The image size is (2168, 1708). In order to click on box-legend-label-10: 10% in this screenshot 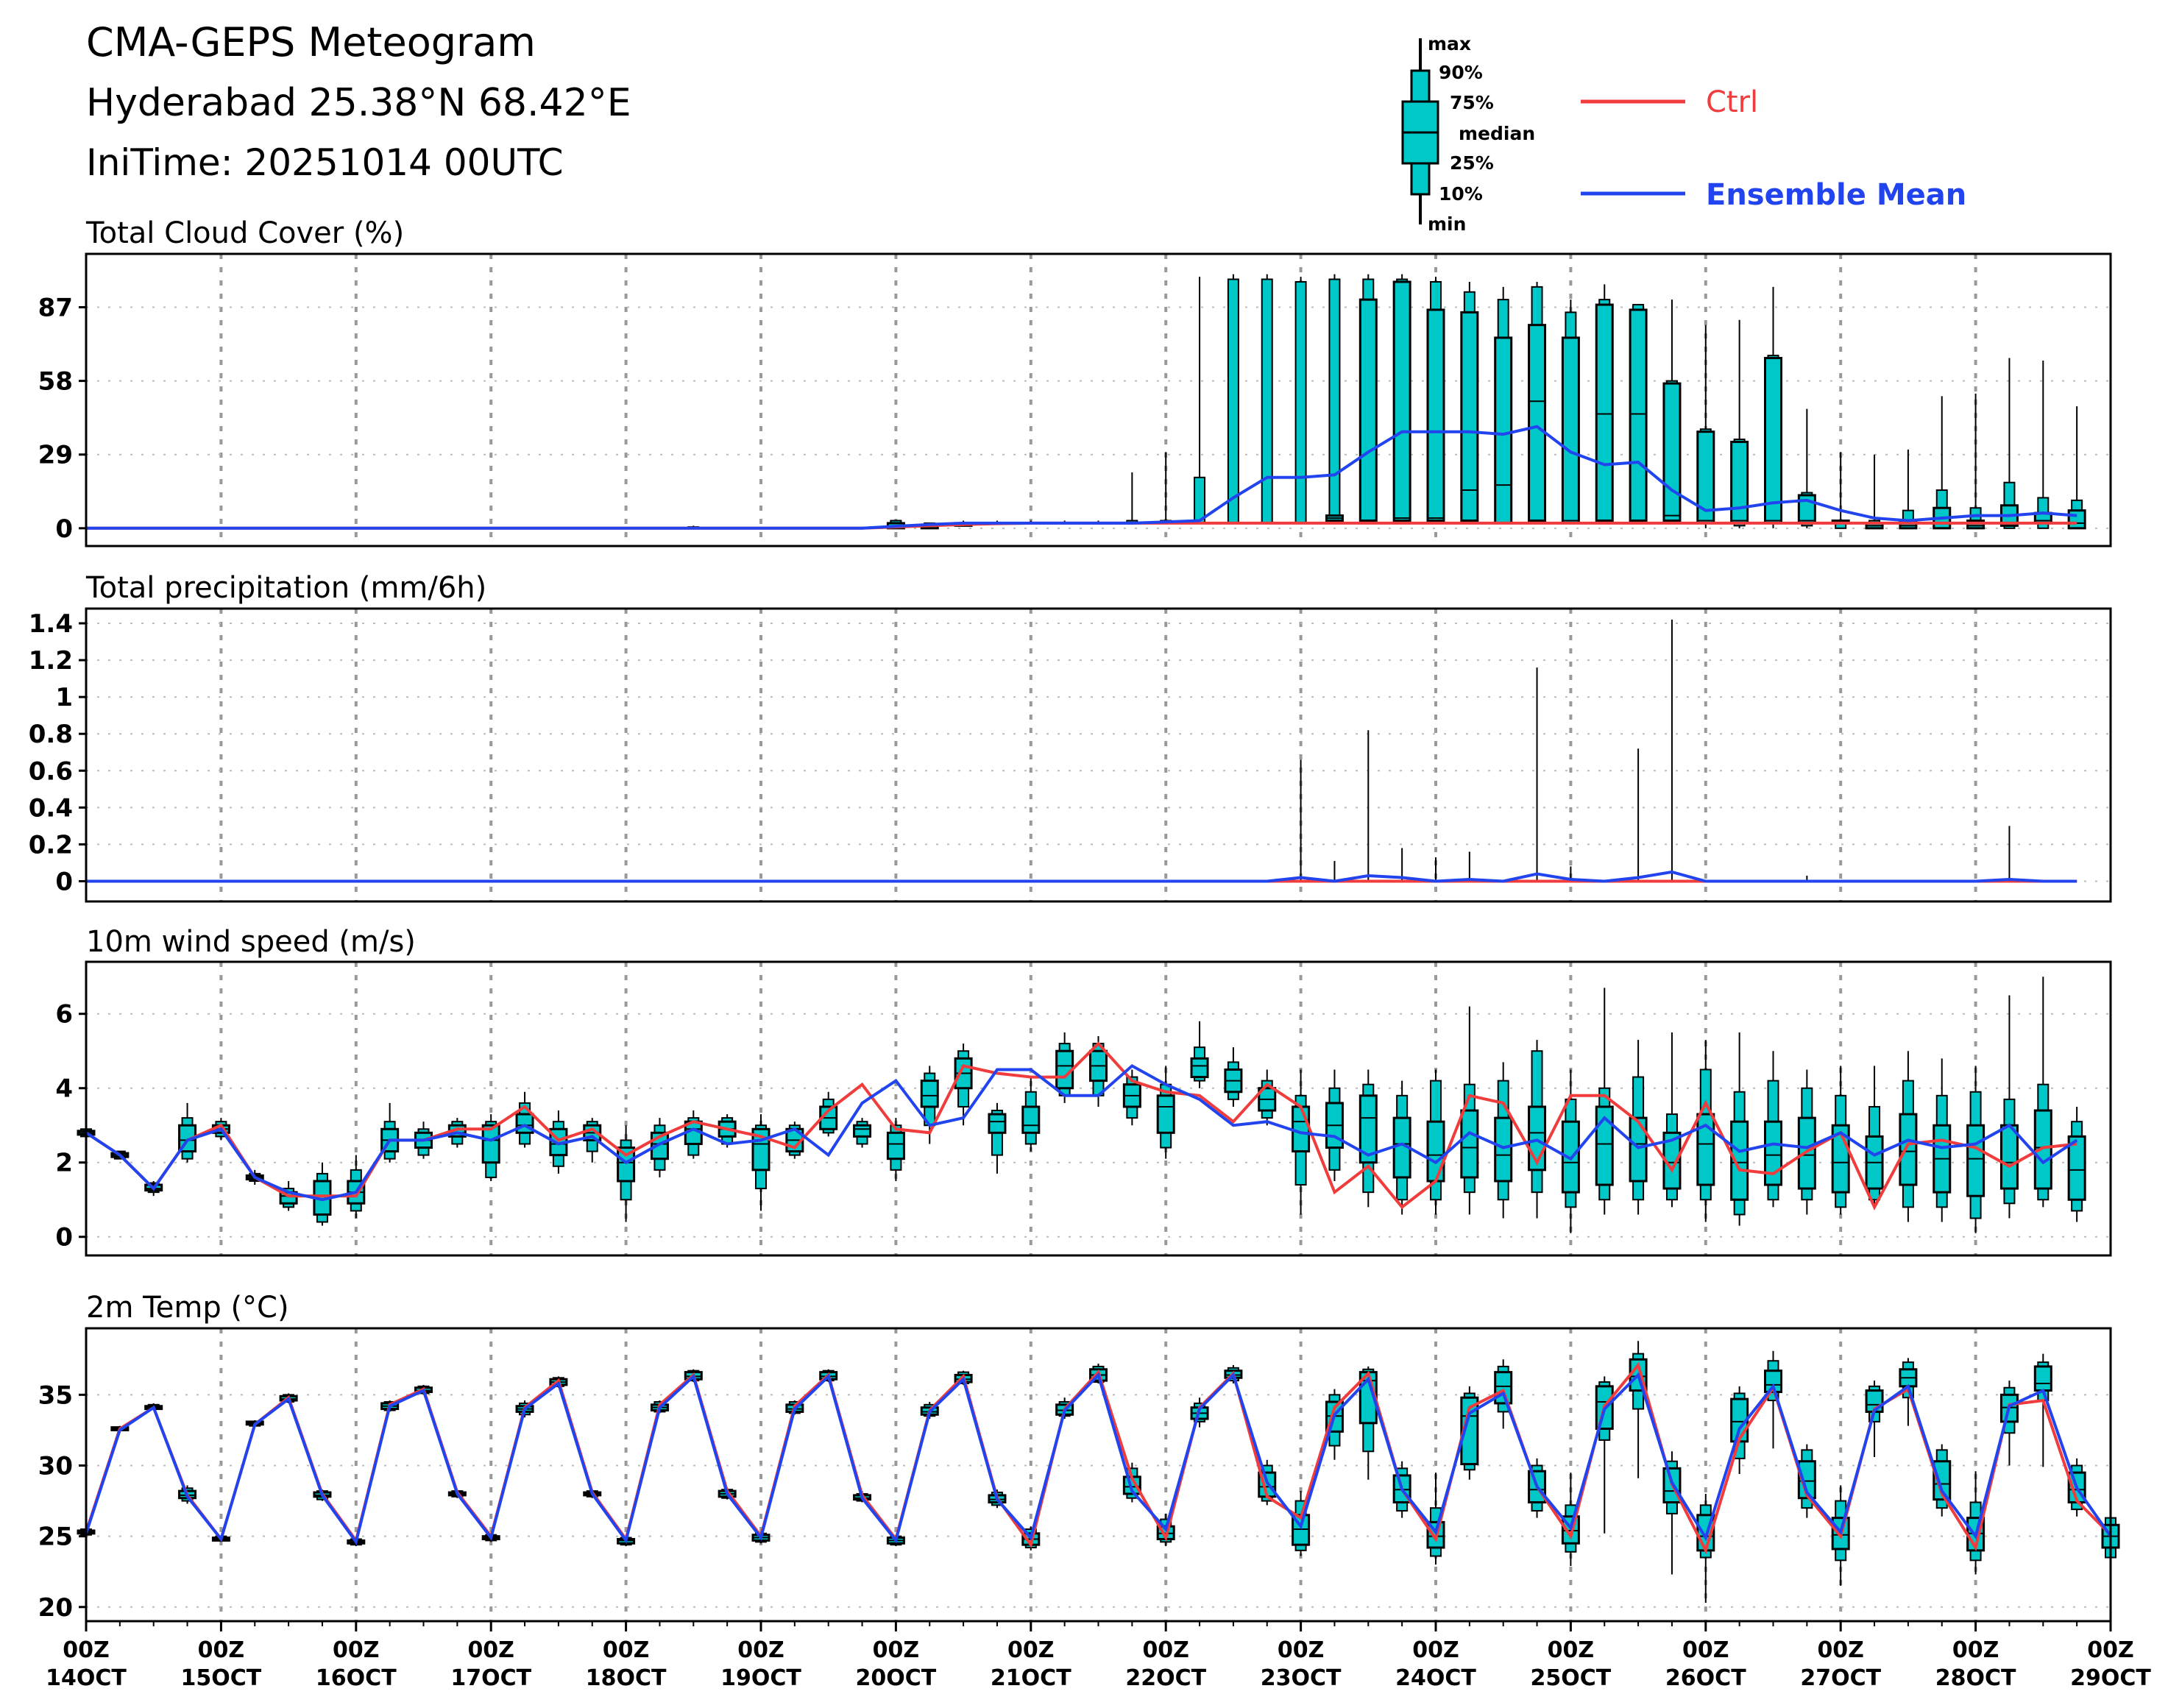, I will do `click(1461, 194)`.